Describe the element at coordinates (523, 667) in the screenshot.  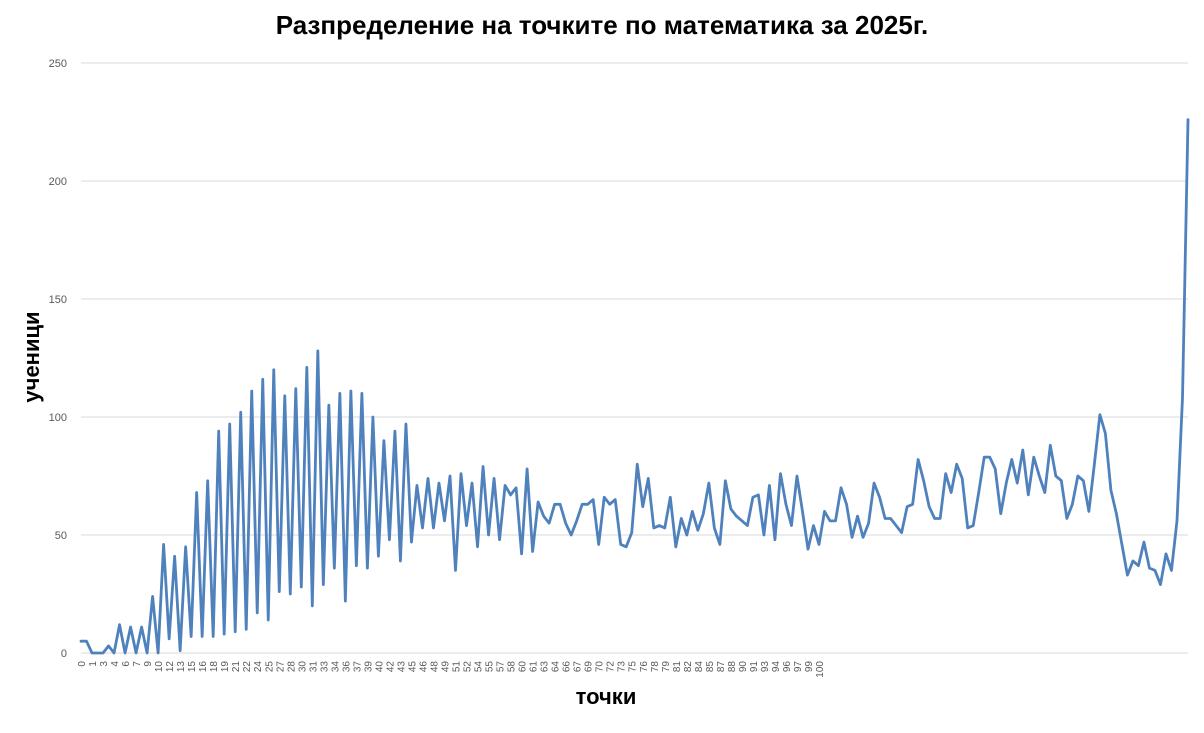
I see `x-tick-label: 60` at that location.